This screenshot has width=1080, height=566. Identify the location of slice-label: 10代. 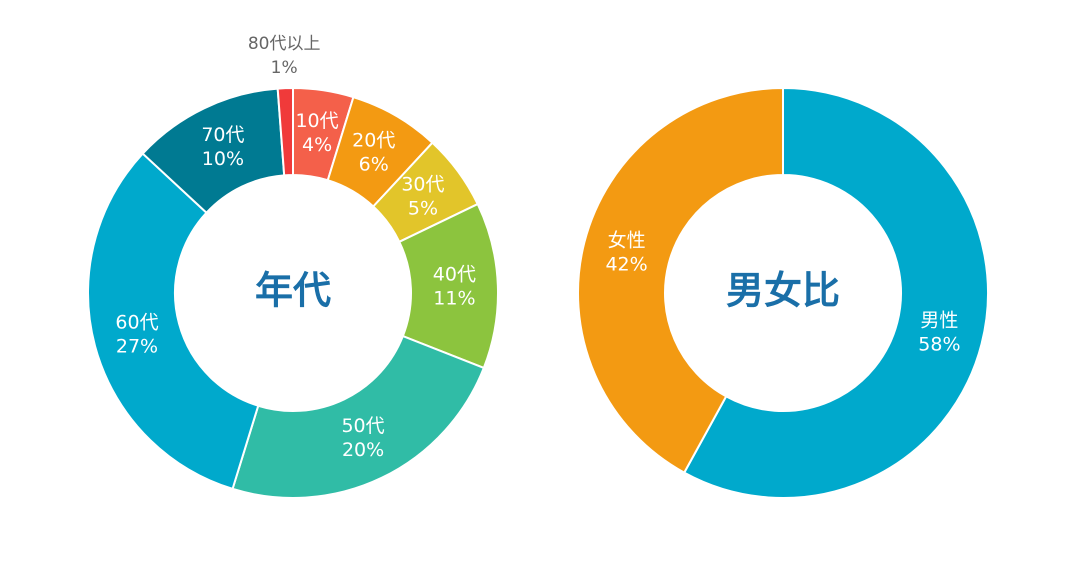
(316, 121).